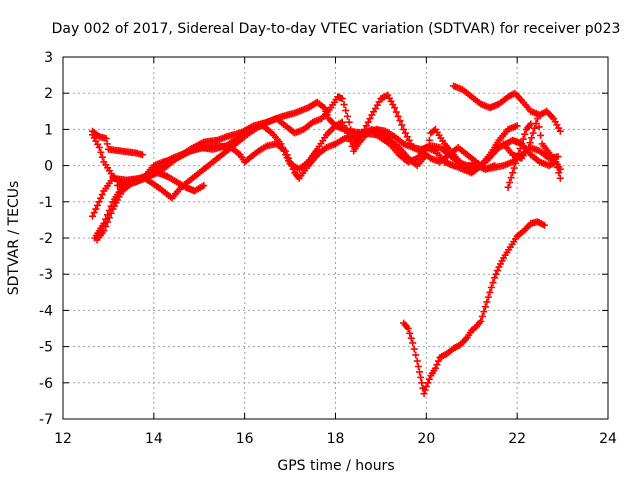  I want to click on y-tick-label: -5, so click(46, 348).